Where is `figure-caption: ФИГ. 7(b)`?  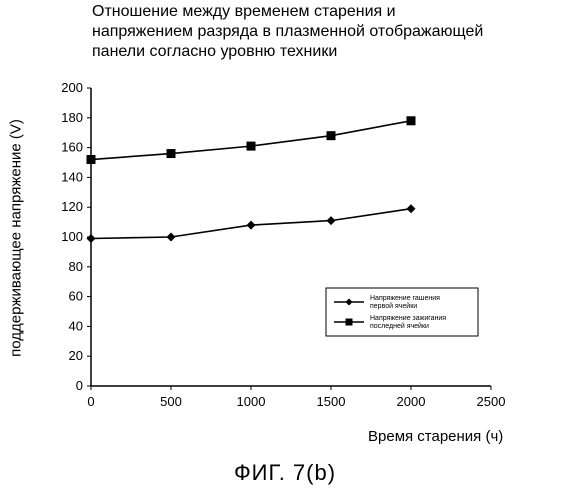 figure-caption: ФИГ. 7(b) is located at coordinates (285, 473).